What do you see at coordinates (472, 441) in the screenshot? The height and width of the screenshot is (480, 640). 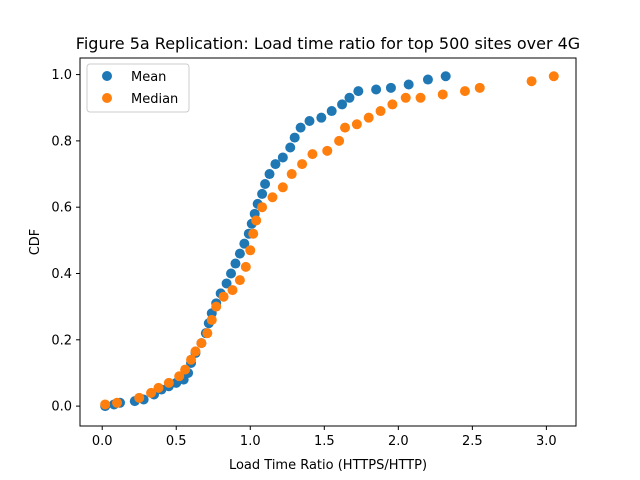 I see `x-tick-label: 2.5` at bounding box center [472, 441].